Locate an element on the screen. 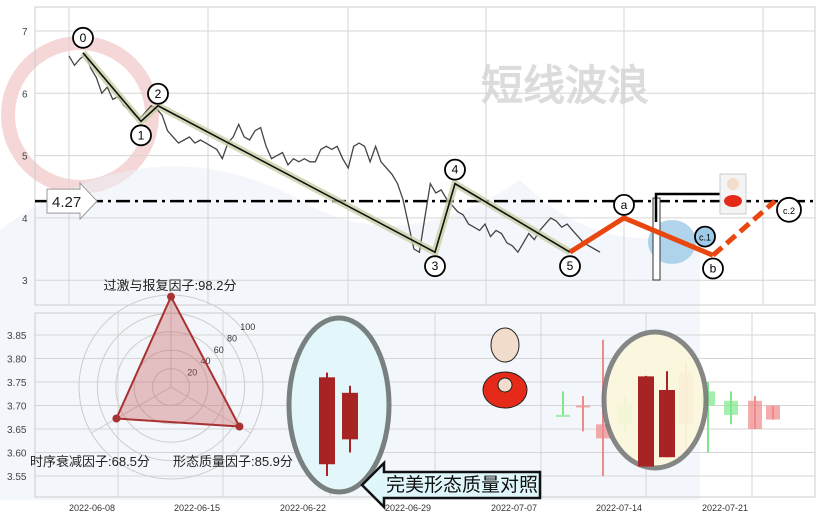 The width and height of the screenshot is (822, 520). radar-axis is located at coordinates (131, 410).